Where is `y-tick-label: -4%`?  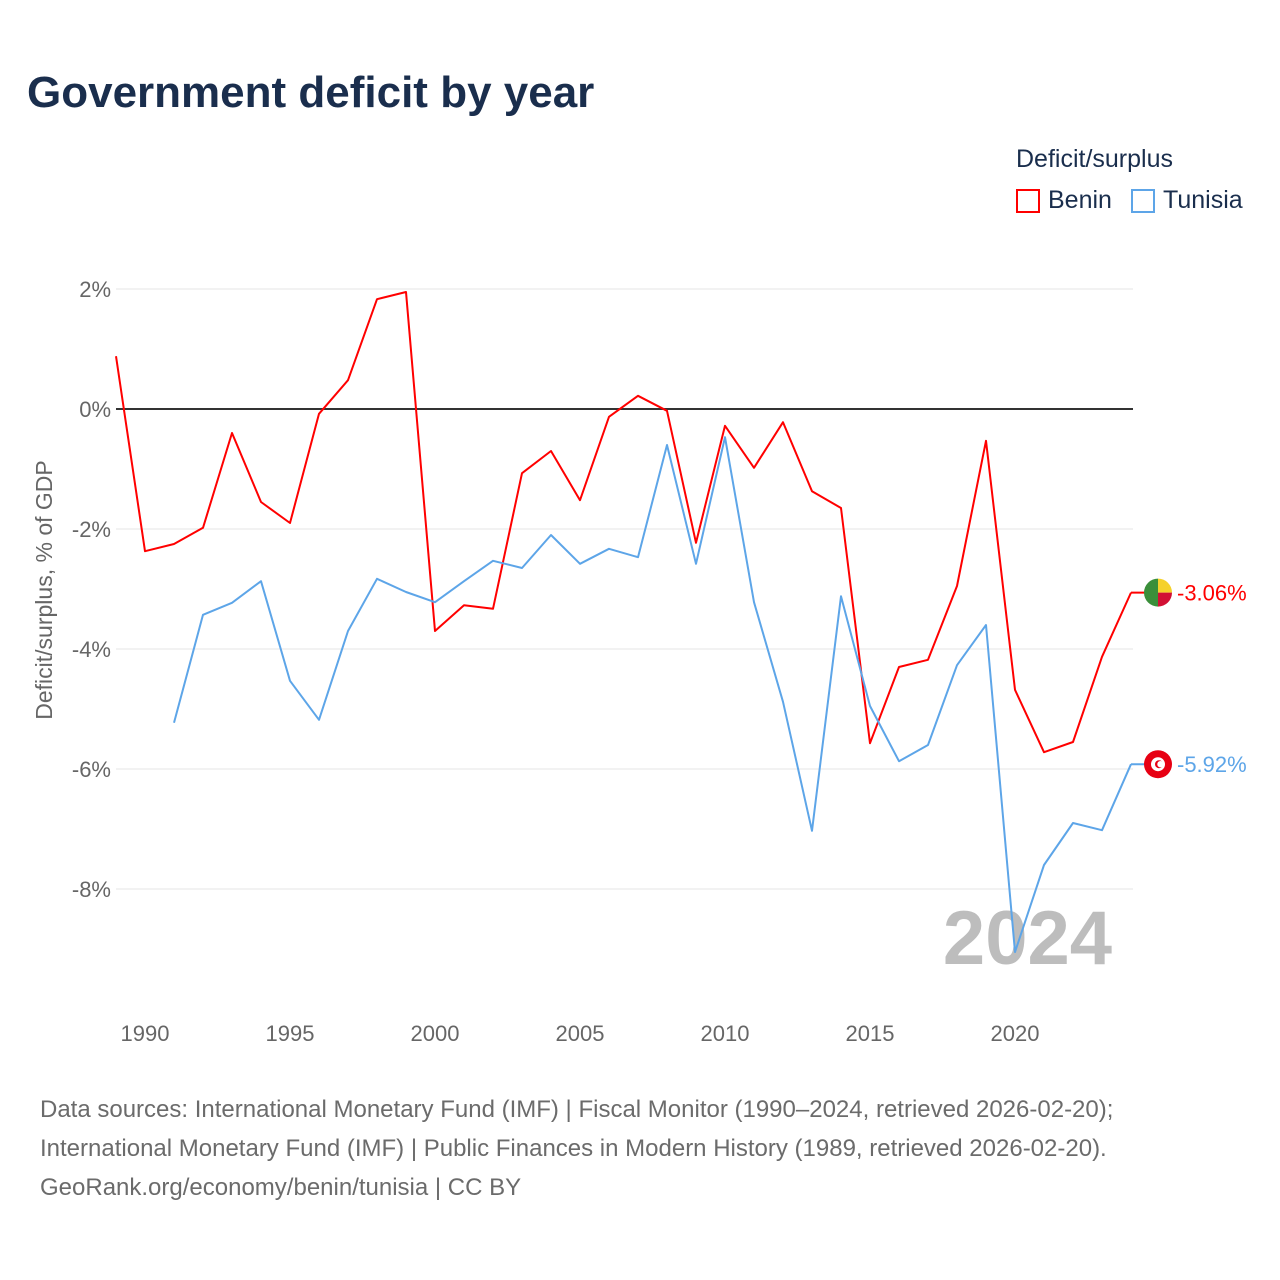 y-tick-label: -4% is located at coordinates (91, 649).